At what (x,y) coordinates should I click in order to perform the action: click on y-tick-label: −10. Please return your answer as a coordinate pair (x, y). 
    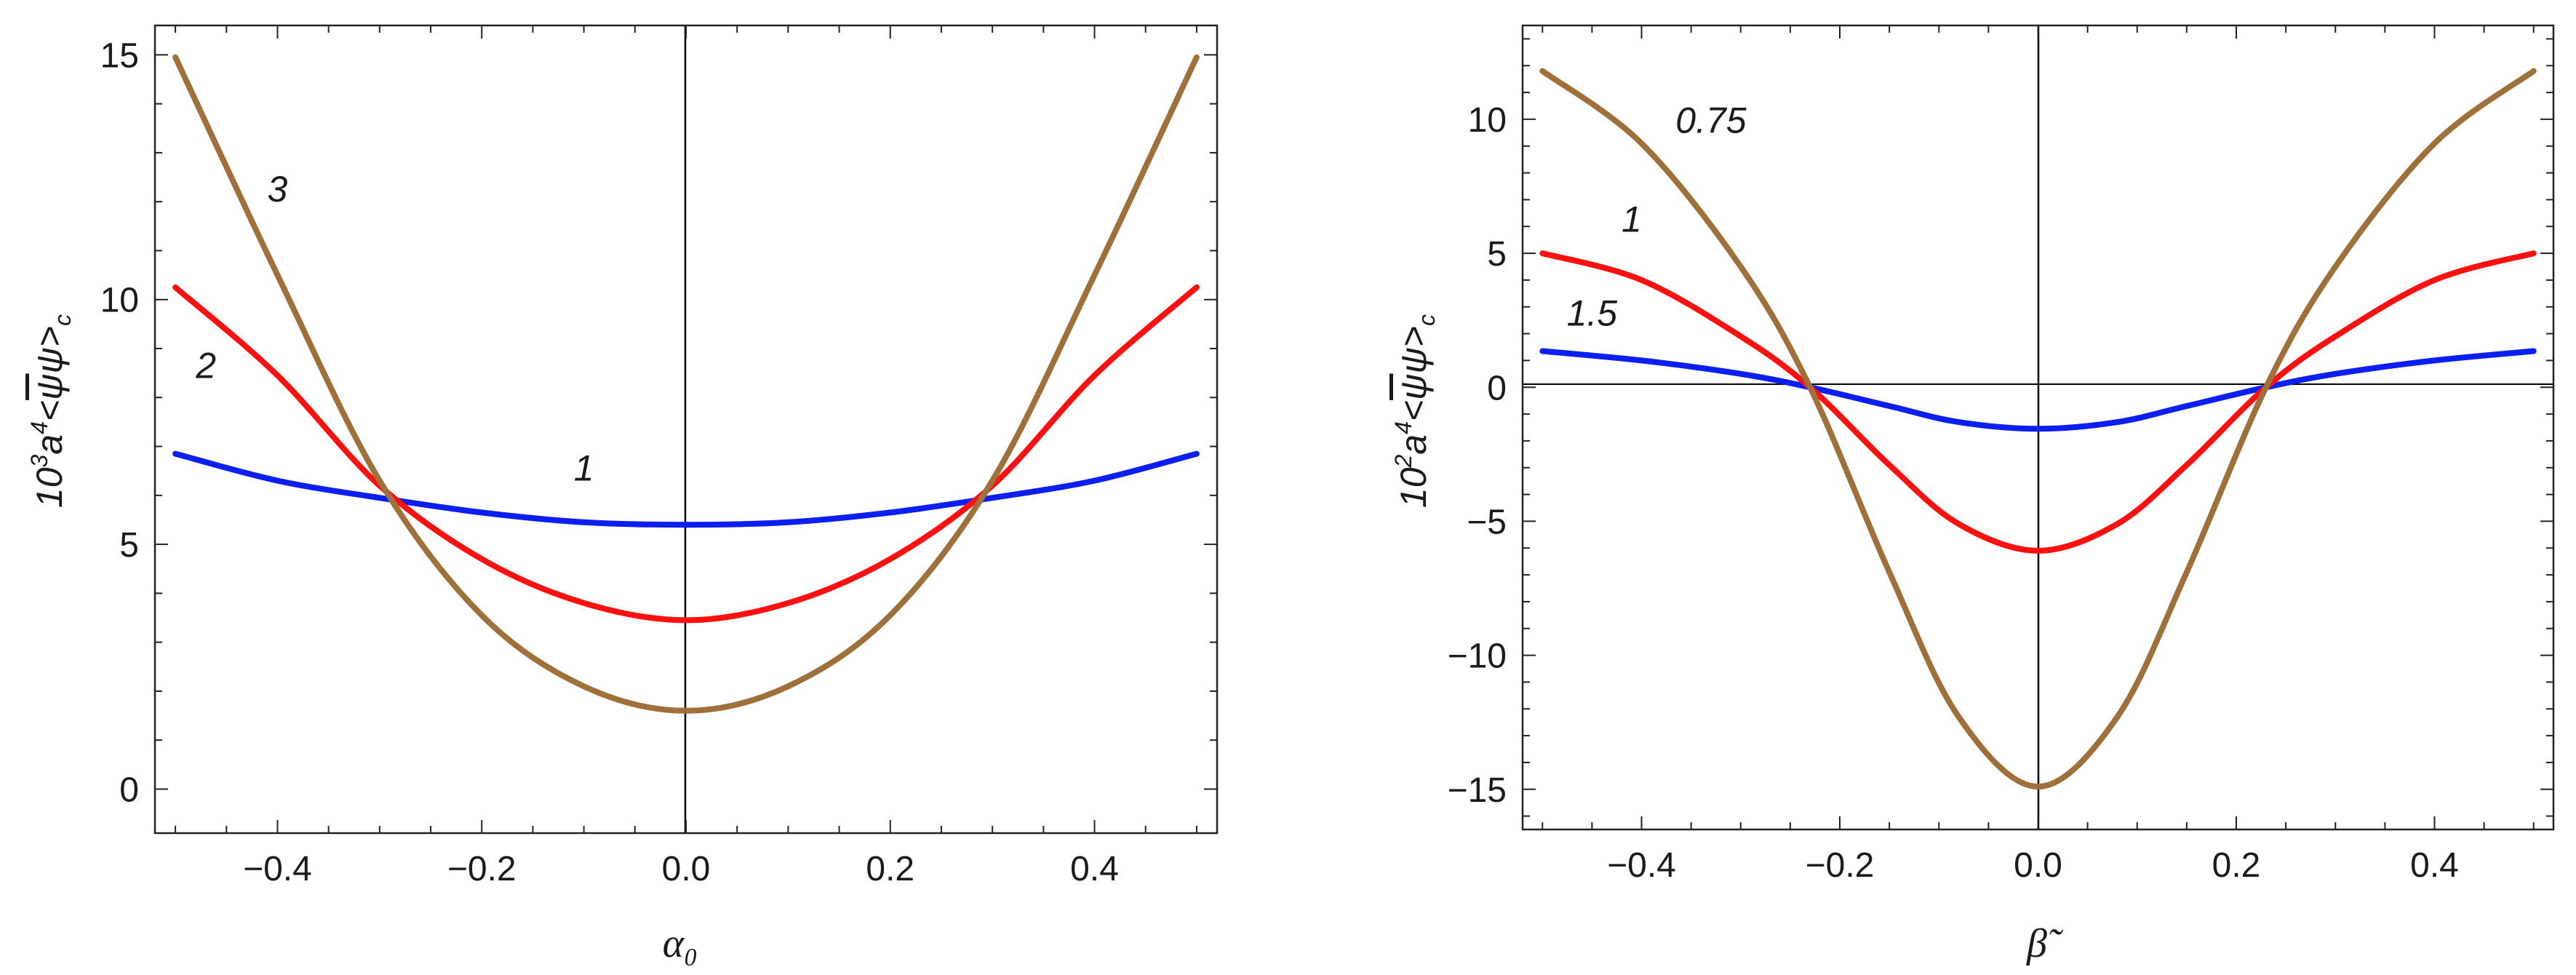
    Looking at the image, I should click on (1477, 656).